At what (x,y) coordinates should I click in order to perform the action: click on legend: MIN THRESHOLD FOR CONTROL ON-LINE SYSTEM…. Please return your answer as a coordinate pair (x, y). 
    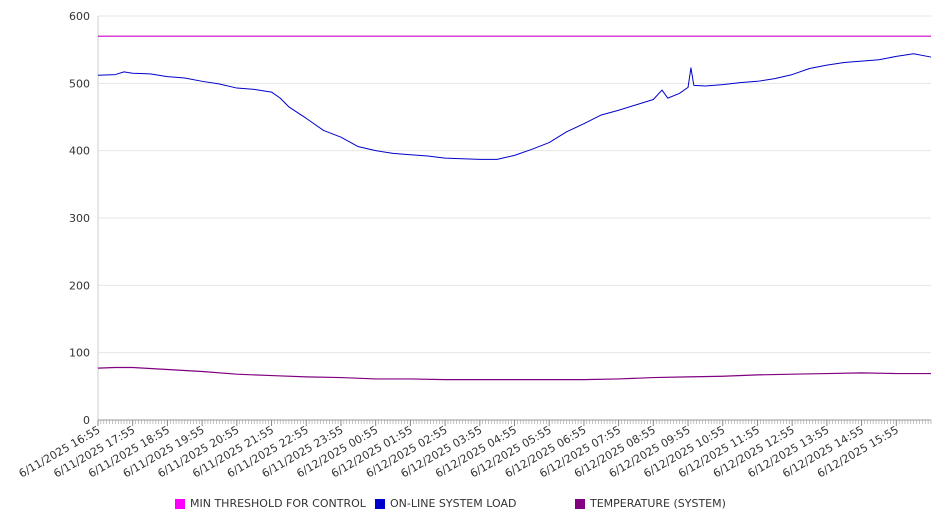
    Looking at the image, I should click on (473, 506).